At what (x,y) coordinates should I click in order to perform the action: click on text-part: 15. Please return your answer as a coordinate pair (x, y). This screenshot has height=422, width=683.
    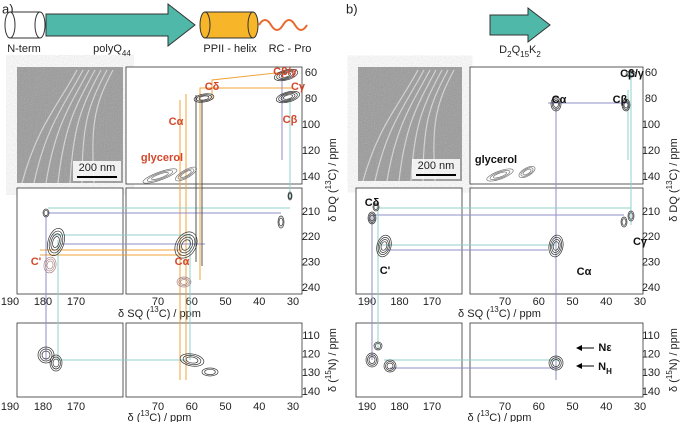
    Looking at the image, I should click on (669, 374).